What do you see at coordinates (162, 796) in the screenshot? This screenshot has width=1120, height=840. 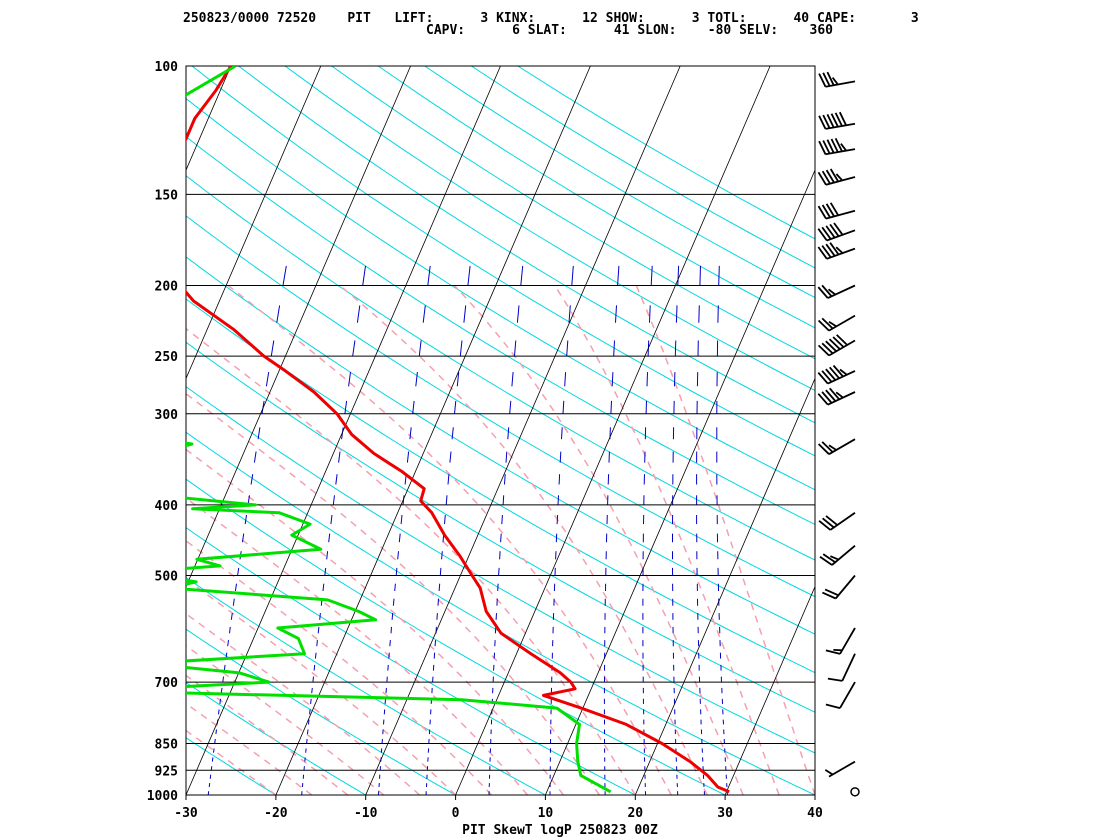 I see `y-tick-label: 1000` at bounding box center [162, 796].